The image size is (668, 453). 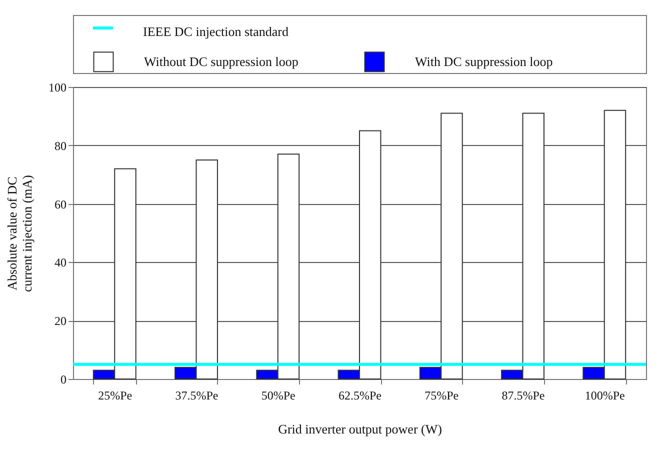 What do you see at coordinates (216, 31) in the screenshot?
I see `legend-label: IEEE DC injection standard` at bounding box center [216, 31].